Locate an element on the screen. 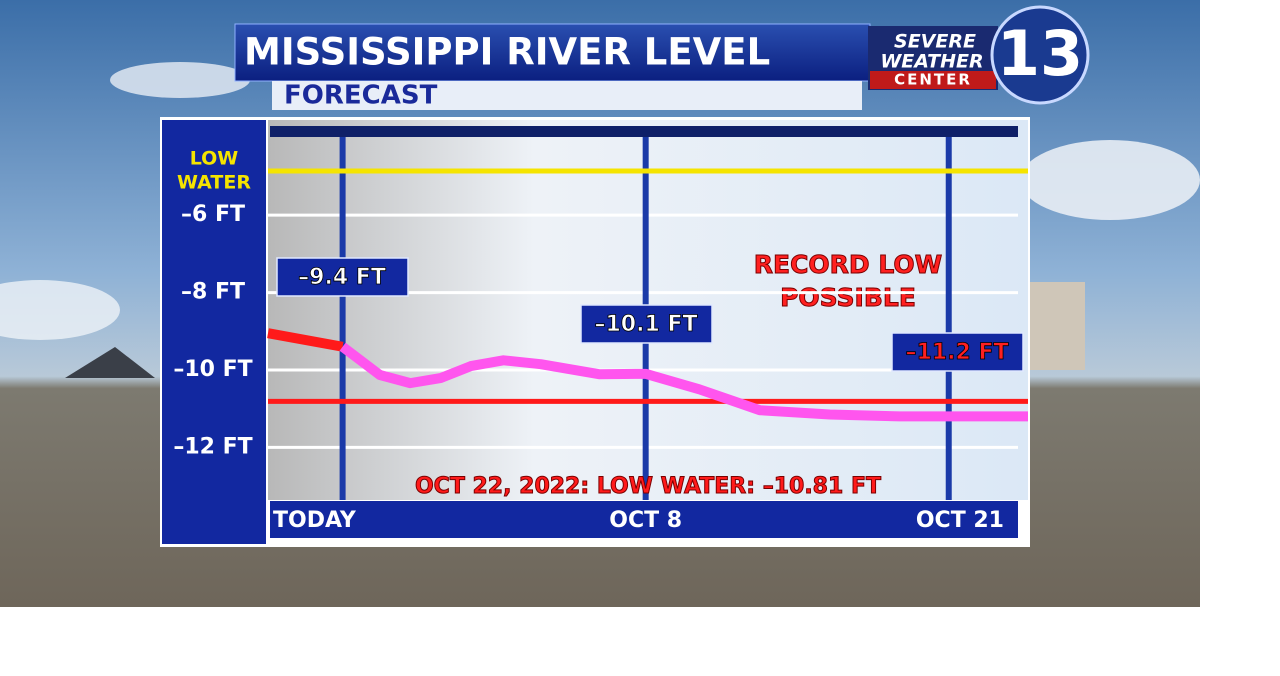 This screenshot has height=676, width=1280. pyramid is located at coordinates (110, 362).